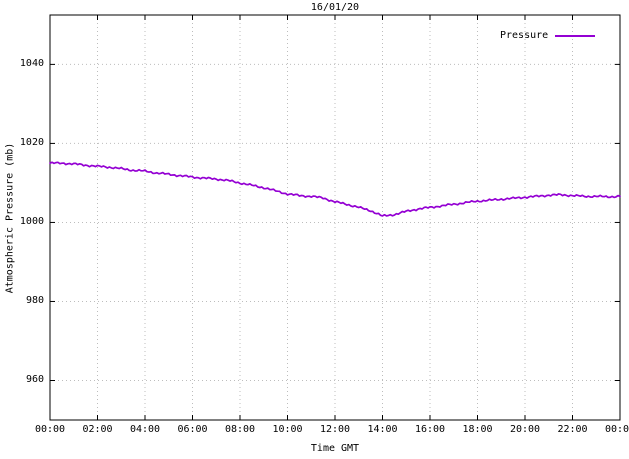 The image size is (629, 459). What do you see at coordinates (335, 429) in the screenshot?
I see `x-tick-label: 12:00` at bounding box center [335, 429].